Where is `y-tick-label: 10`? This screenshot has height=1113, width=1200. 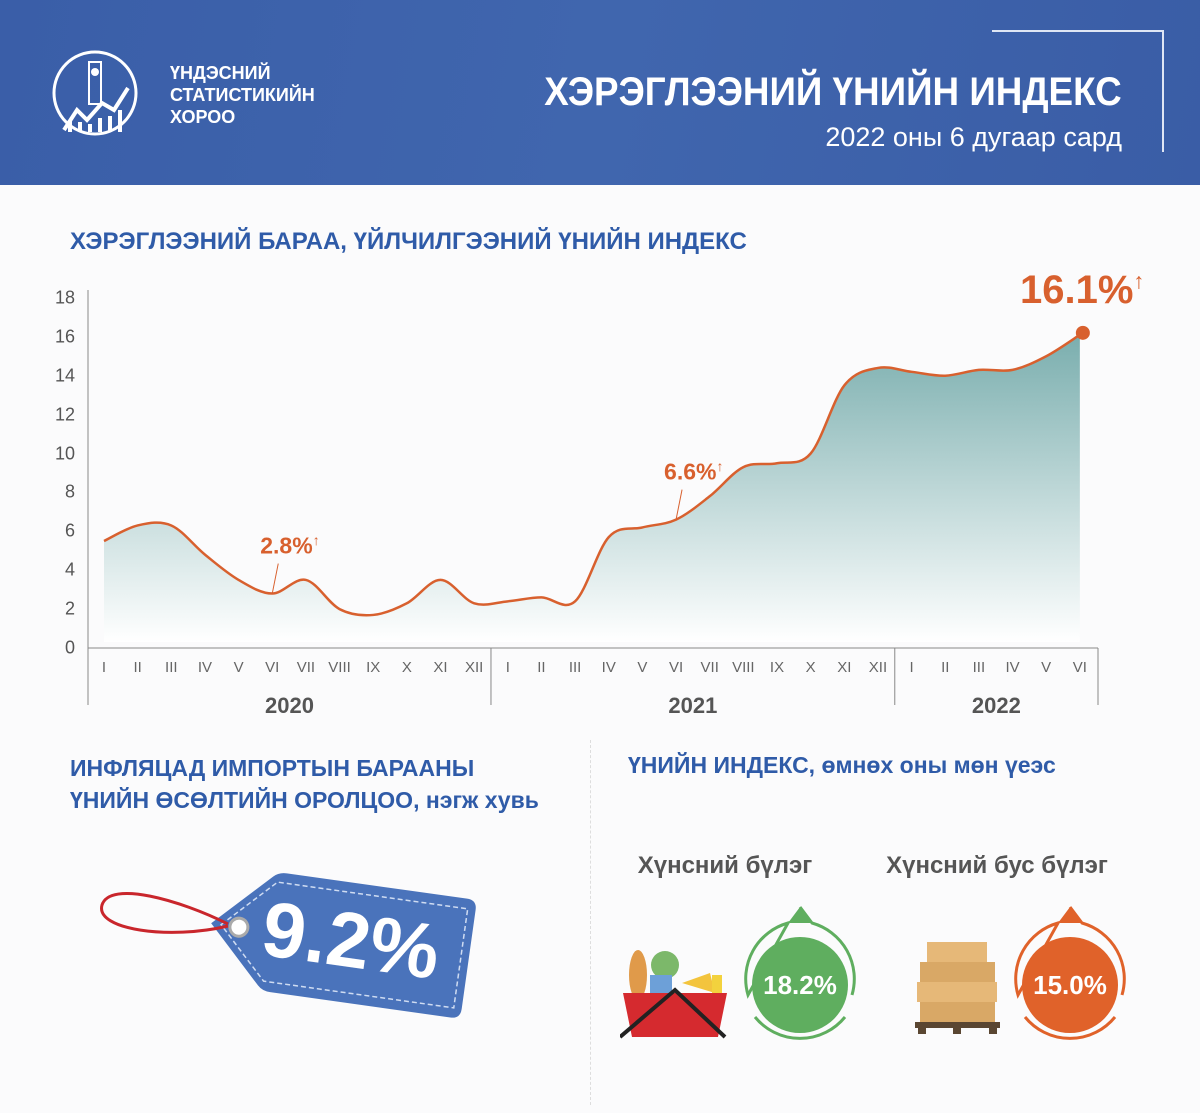 y-tick-label: 10 is located at coordinates (64, 453).